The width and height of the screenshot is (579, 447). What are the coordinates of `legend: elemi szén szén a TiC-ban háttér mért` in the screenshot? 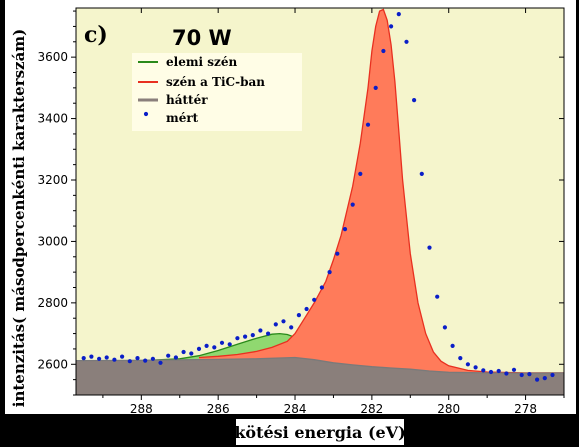 It's located at (217, 92).